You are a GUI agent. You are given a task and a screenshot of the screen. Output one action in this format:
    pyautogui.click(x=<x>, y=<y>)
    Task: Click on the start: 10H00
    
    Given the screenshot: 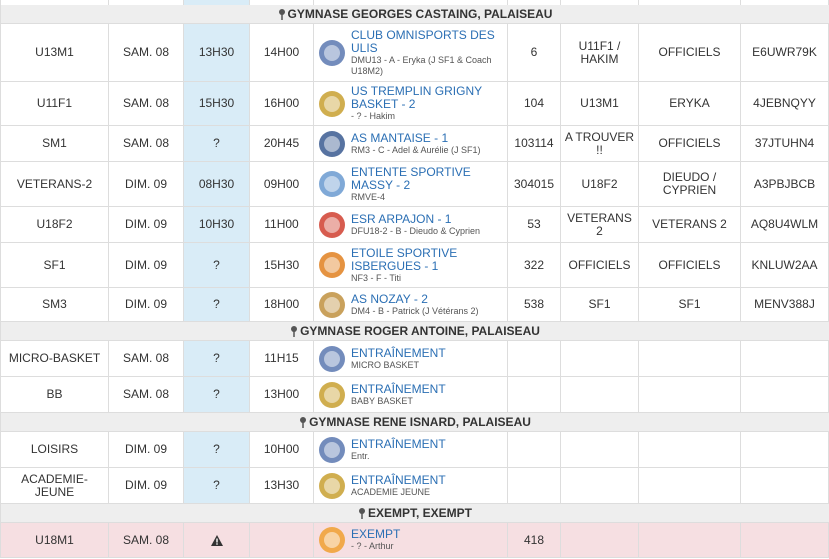 What is the action you would take?
    pyautogui.click(x=281, y=449)
    